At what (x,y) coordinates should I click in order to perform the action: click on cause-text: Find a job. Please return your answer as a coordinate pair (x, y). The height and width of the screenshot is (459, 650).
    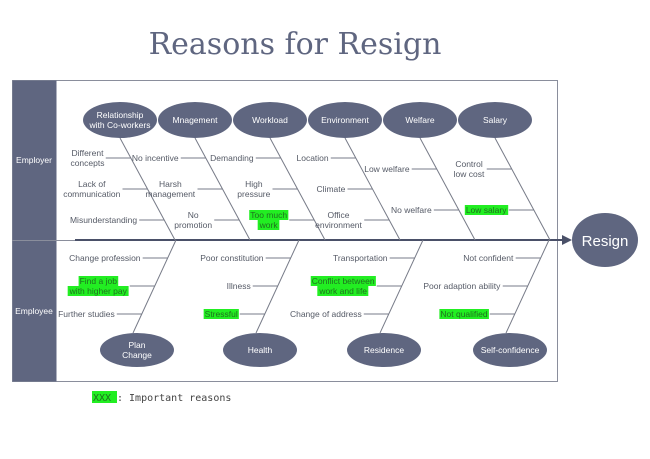
    Looking at the image, I should click on (99, 281).